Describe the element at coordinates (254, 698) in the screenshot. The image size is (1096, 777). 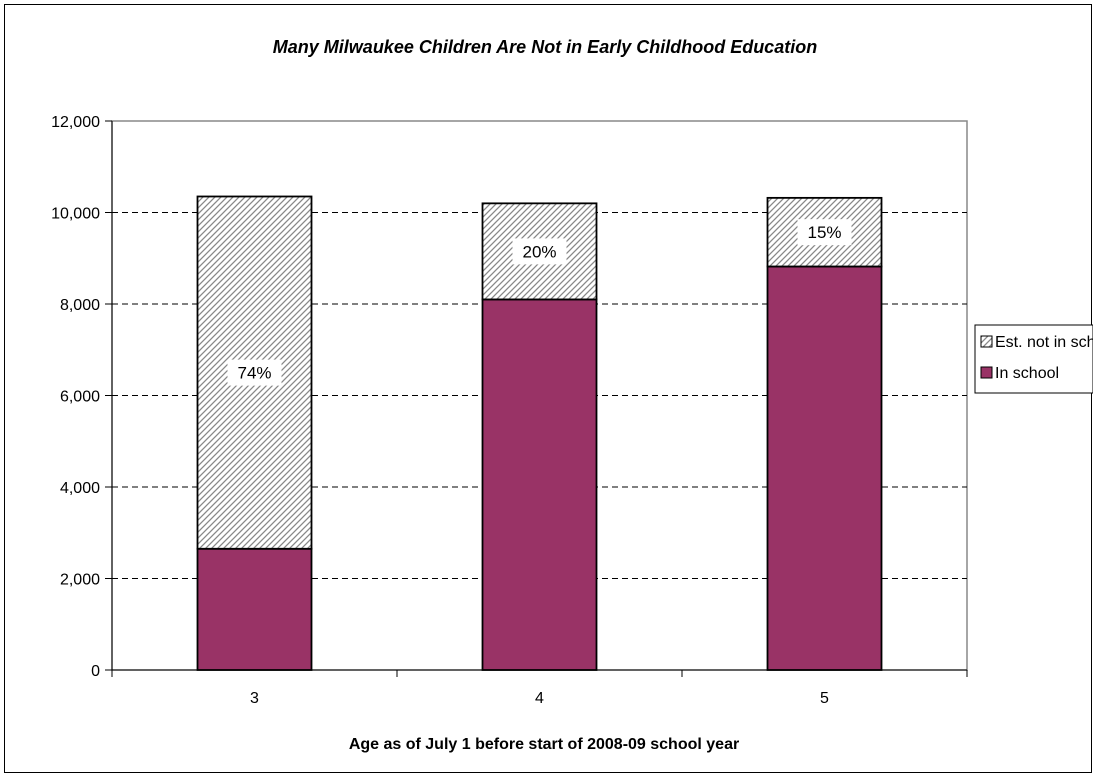
I see `x-tick-label: 3` at that location.